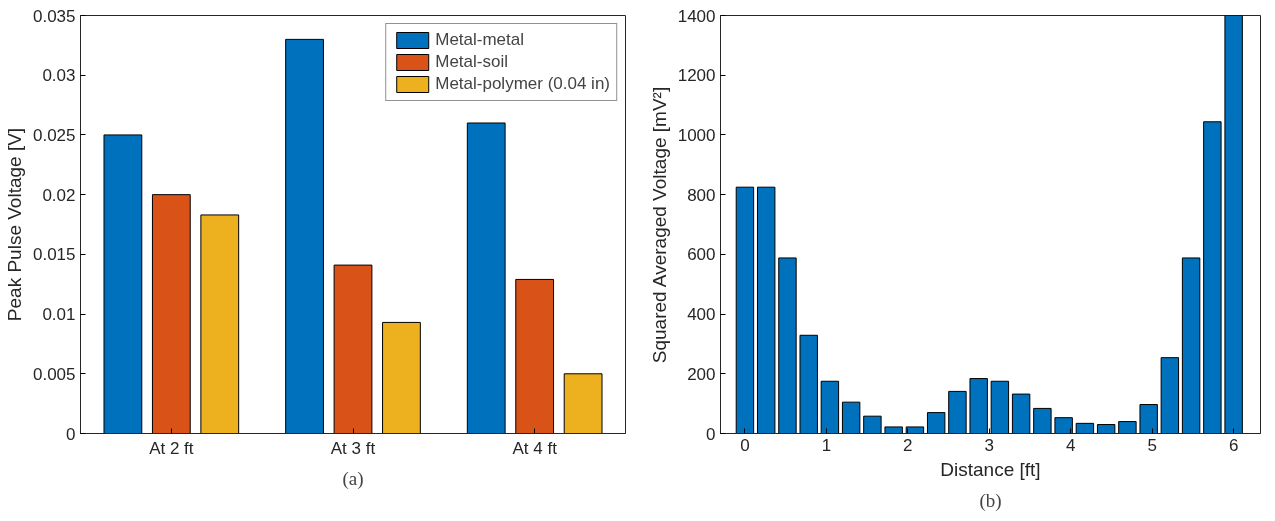 Image resolution: width=1275 pixels, height=521 pixels. What do you see at coordinates (353, 478) in the screenshot?
I see `text: (a)` at bounding box center [353, 478].